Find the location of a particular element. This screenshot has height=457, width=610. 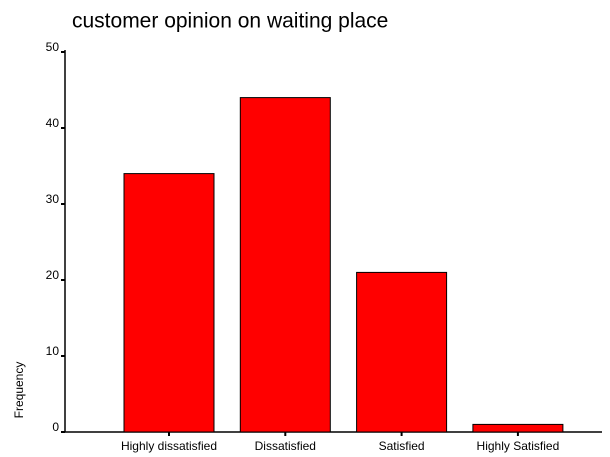

y-tick-label: 0 is located at coordinates (55, 427).